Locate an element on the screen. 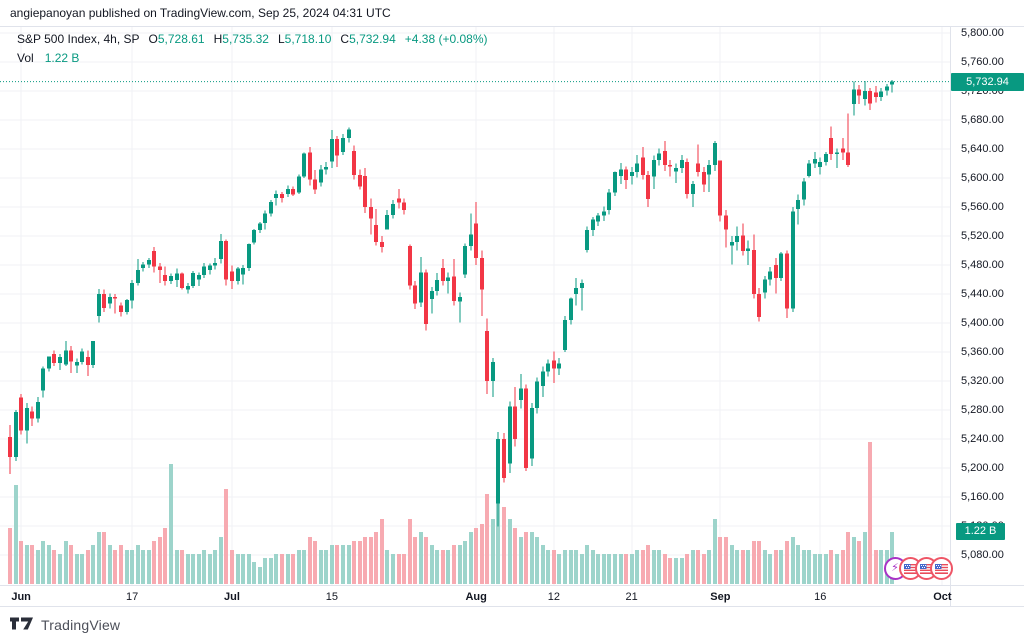  price-tick-label: 5,080.00 is located at coordinates (982, 555).